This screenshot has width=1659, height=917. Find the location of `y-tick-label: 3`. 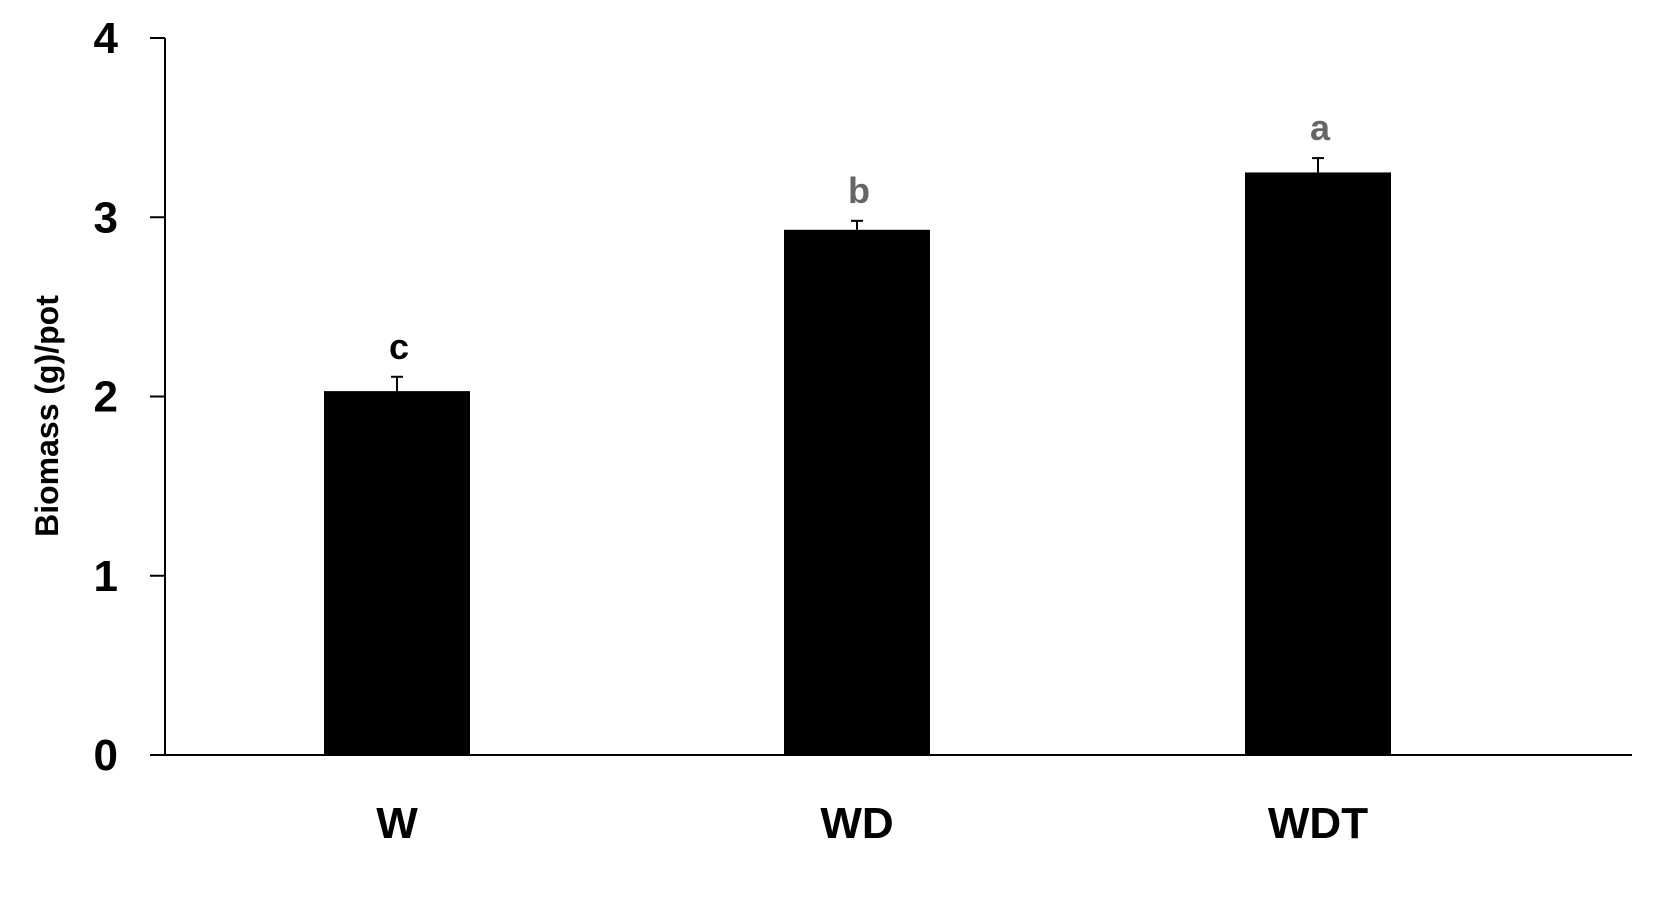

y-tick-label: 3 is located at coordinates (106, 217).